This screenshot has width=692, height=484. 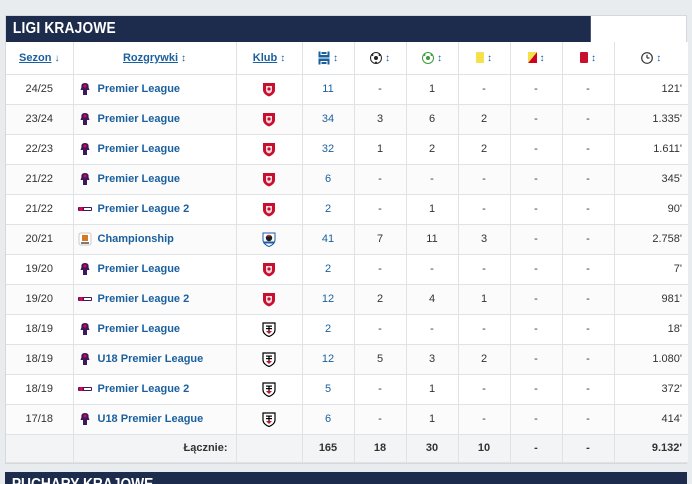 What do you see at coordinates (484, 299) in the screenshot?
I see `yellow-cards-cell: 1` at bounding box center [484, 299].